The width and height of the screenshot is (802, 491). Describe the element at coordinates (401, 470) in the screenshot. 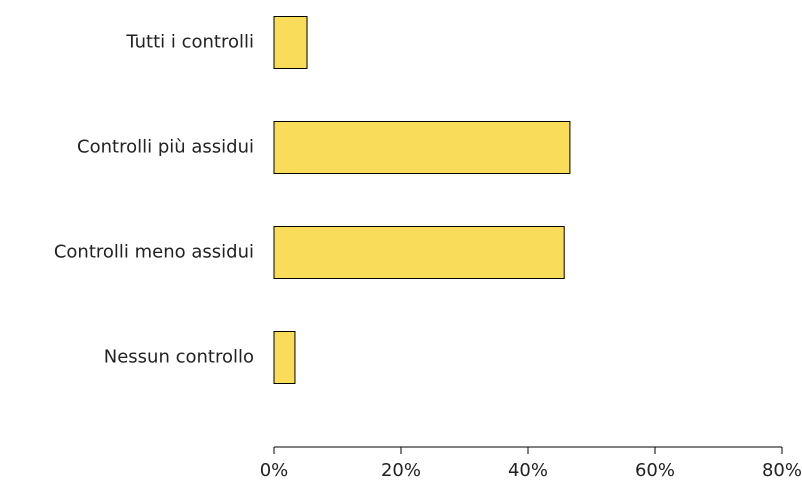

I see `x-tick-label: 20%` at that location.